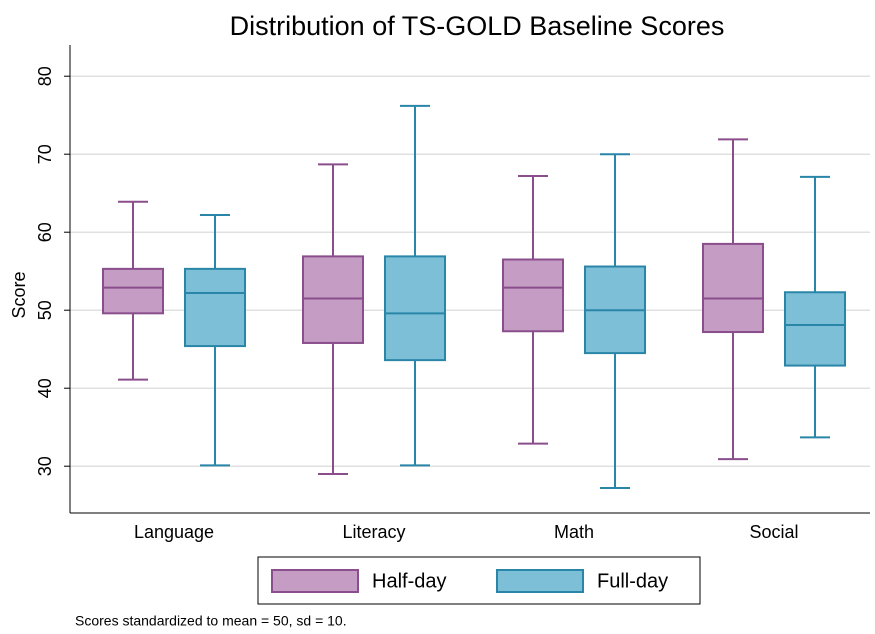  What do you see at coordinates (174, 532) in the screenshot?
I see `x-tick-label: Language` at bounding box center [174, 532].